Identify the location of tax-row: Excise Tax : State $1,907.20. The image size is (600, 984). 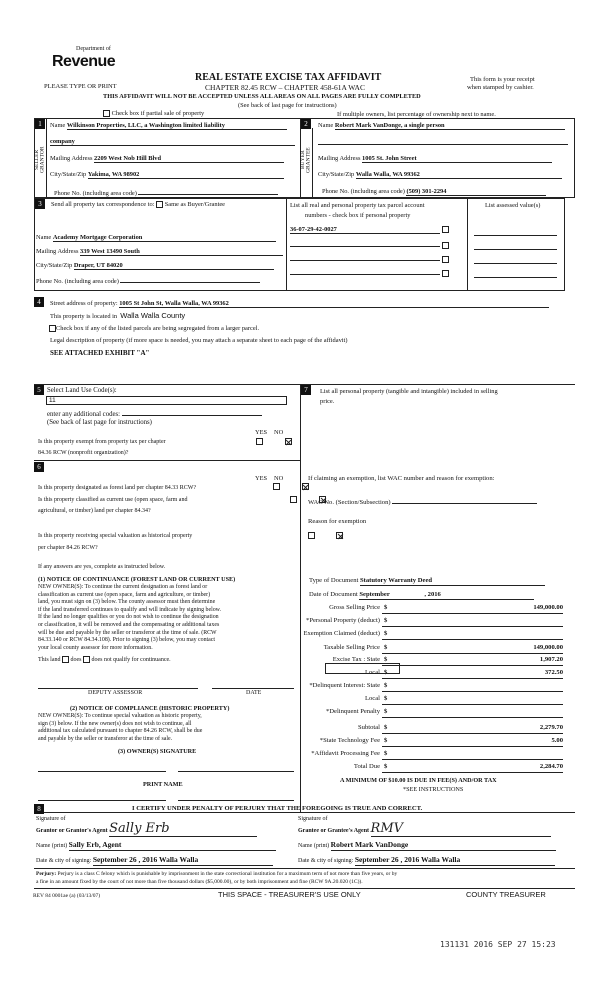
(431, 661).